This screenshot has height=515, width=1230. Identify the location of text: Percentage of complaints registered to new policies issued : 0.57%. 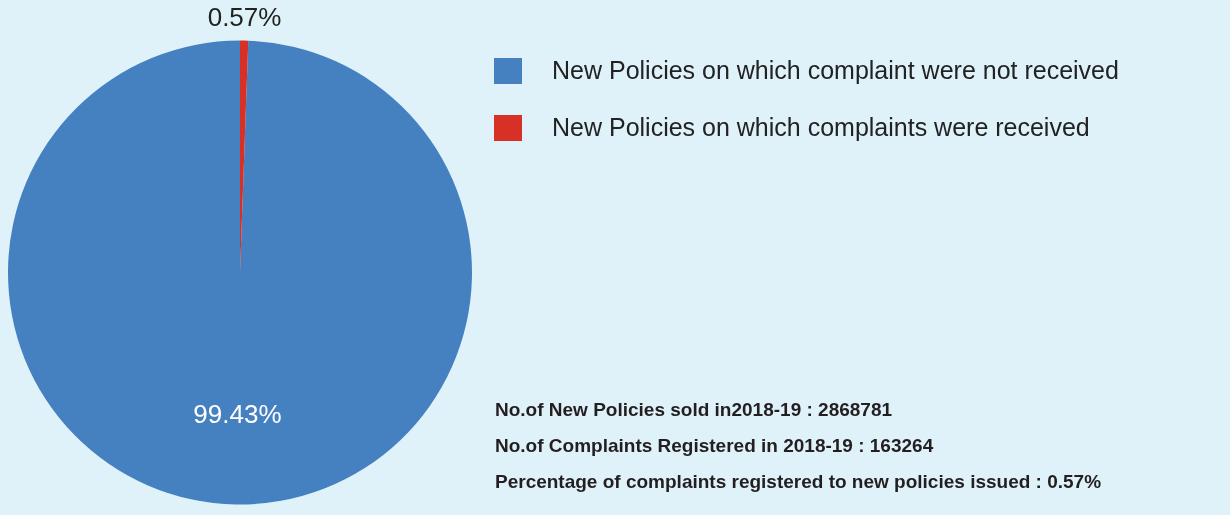
(799, 482).